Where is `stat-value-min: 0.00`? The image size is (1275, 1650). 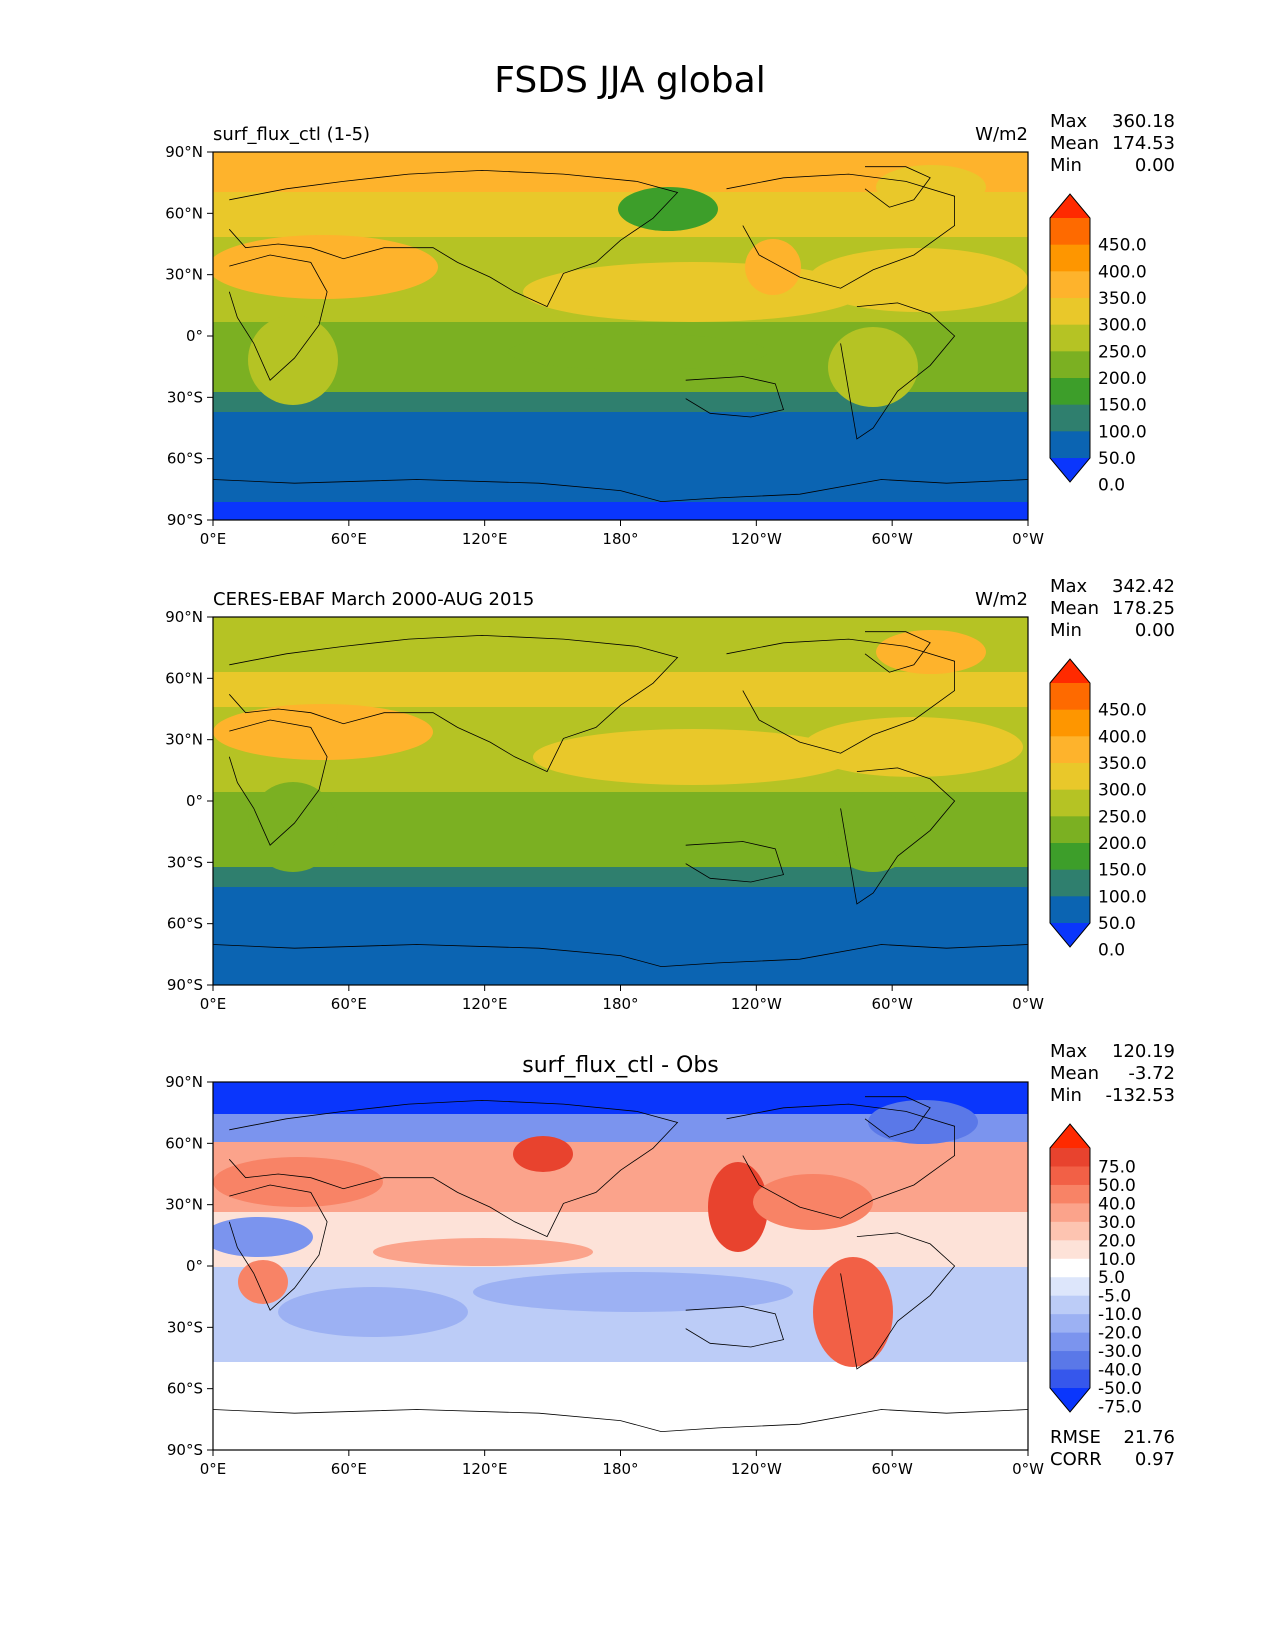 stat-value-min: 0.00 is located at coordinates (1155, 630).